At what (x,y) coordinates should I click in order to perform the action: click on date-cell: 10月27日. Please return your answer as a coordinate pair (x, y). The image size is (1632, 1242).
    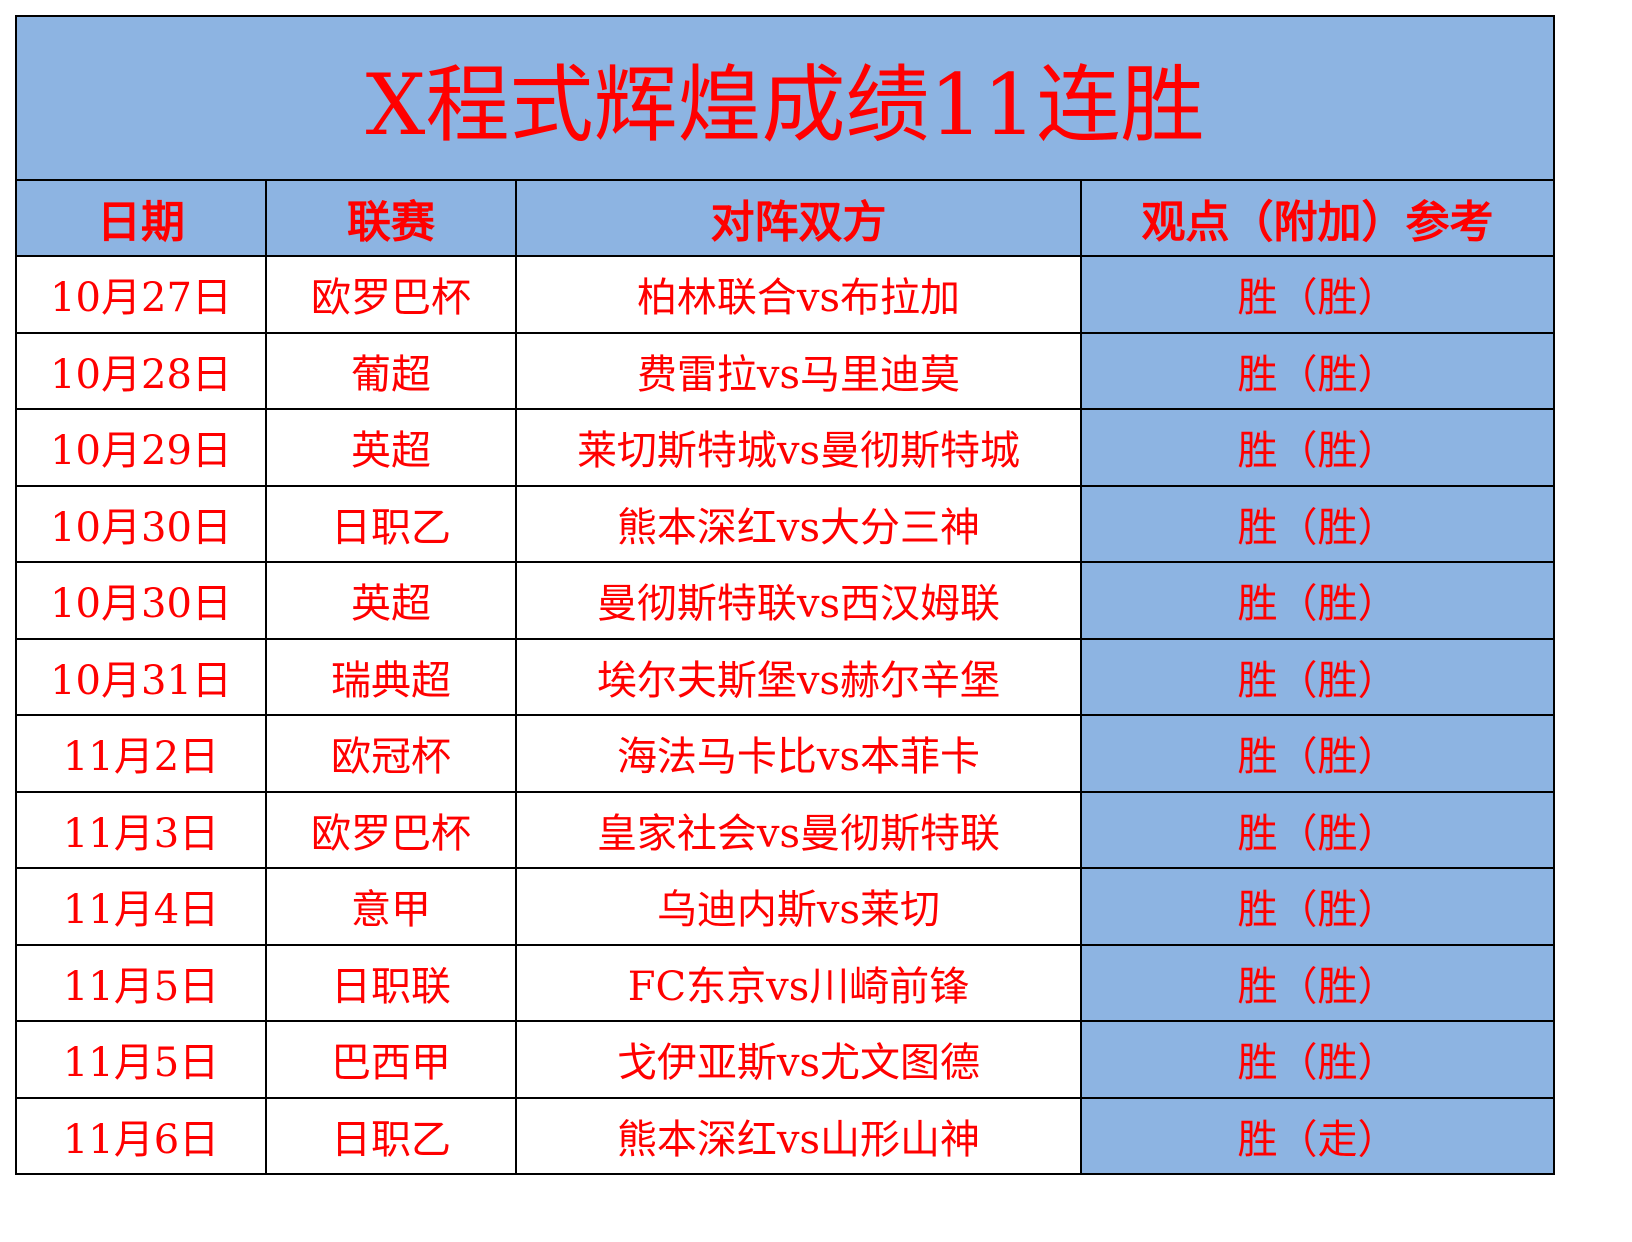
    Looking at the image, I should click on (141, 294).